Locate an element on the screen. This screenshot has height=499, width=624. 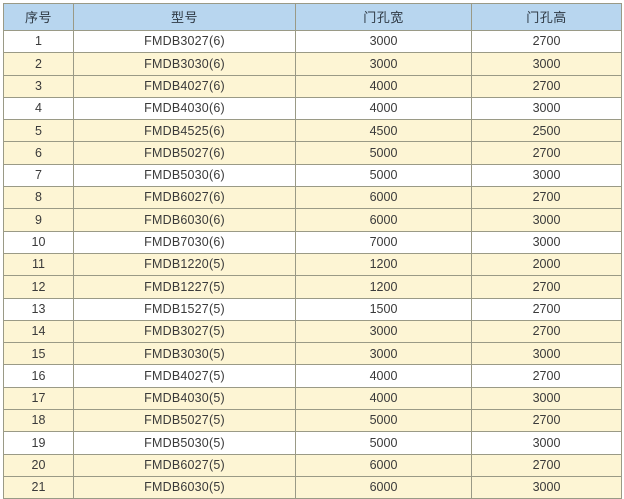
table-row: 5 FMDB4525(6) 4500 2500 is located at coordinates (312, 131).